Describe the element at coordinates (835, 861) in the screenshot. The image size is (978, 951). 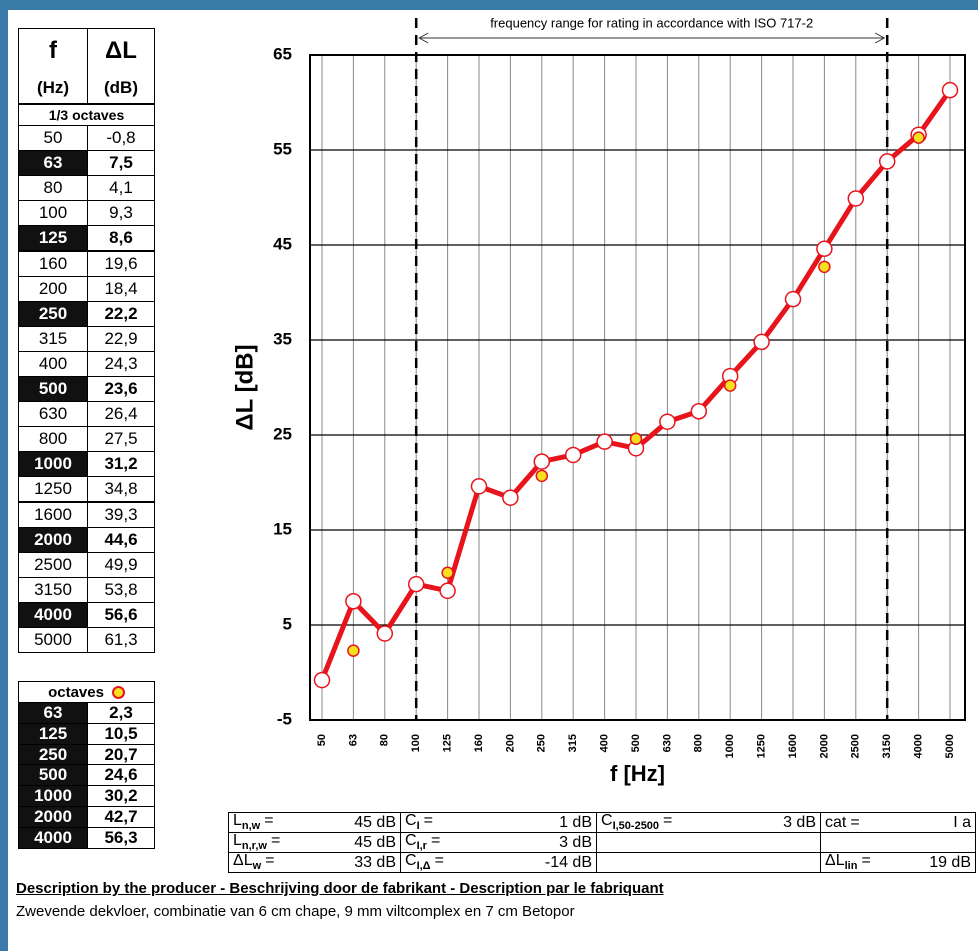
I see `result-symbol: ΔL` at that location.